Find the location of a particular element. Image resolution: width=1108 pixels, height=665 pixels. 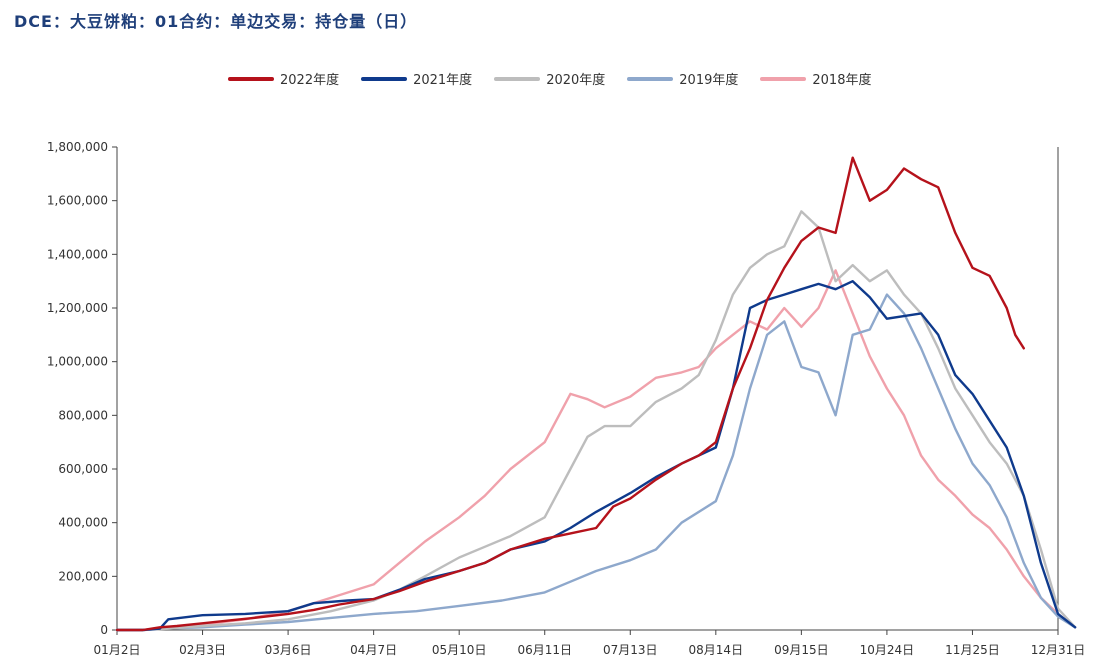

y-tick-label: 200,000 is located at coordinates (83, 576).